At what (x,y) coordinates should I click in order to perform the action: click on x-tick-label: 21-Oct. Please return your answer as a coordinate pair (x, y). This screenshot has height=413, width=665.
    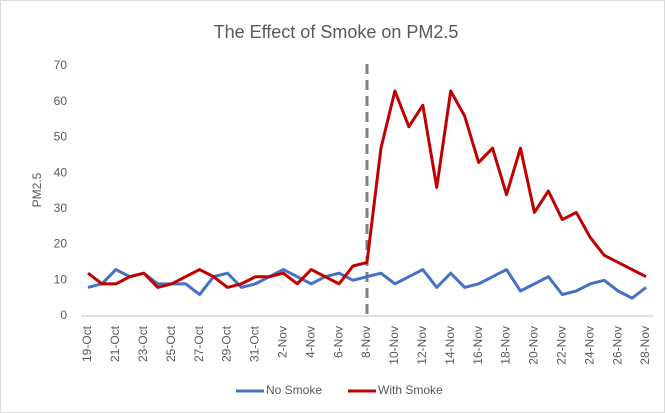
    Looking at the image, I should click on (115, 343).